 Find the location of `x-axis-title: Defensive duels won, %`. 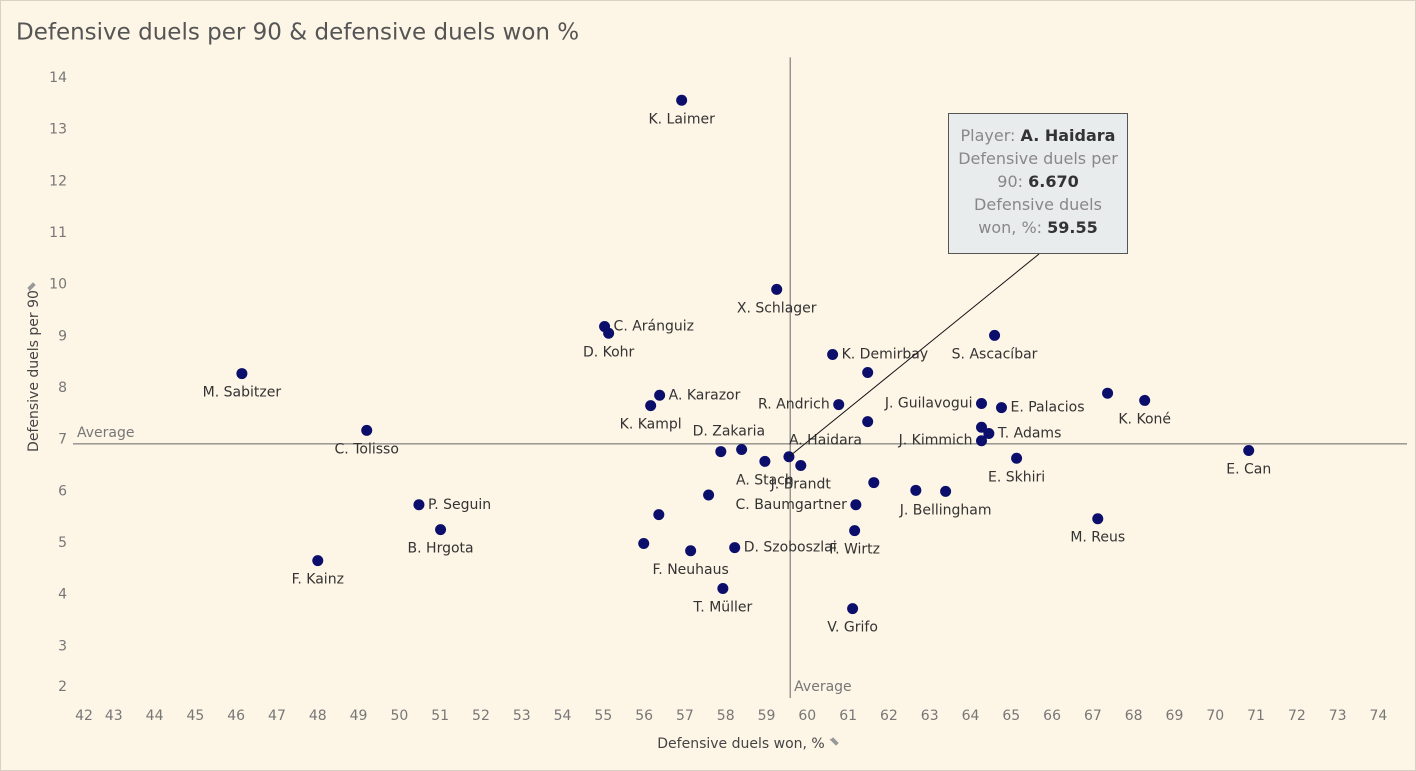

x-axis-title: Defensive duels won, % is located at coordinates (740, 744).